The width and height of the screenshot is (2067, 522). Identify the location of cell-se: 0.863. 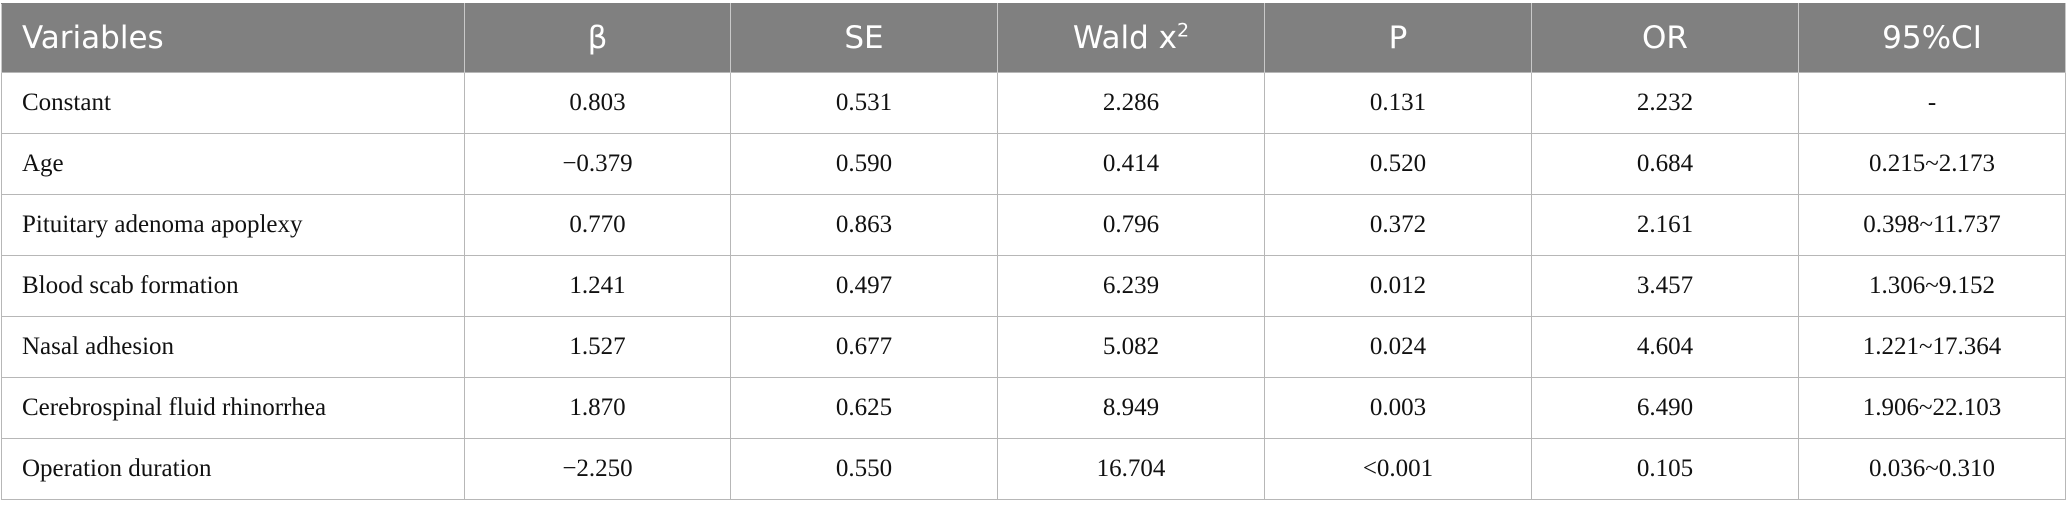
(864, 225).